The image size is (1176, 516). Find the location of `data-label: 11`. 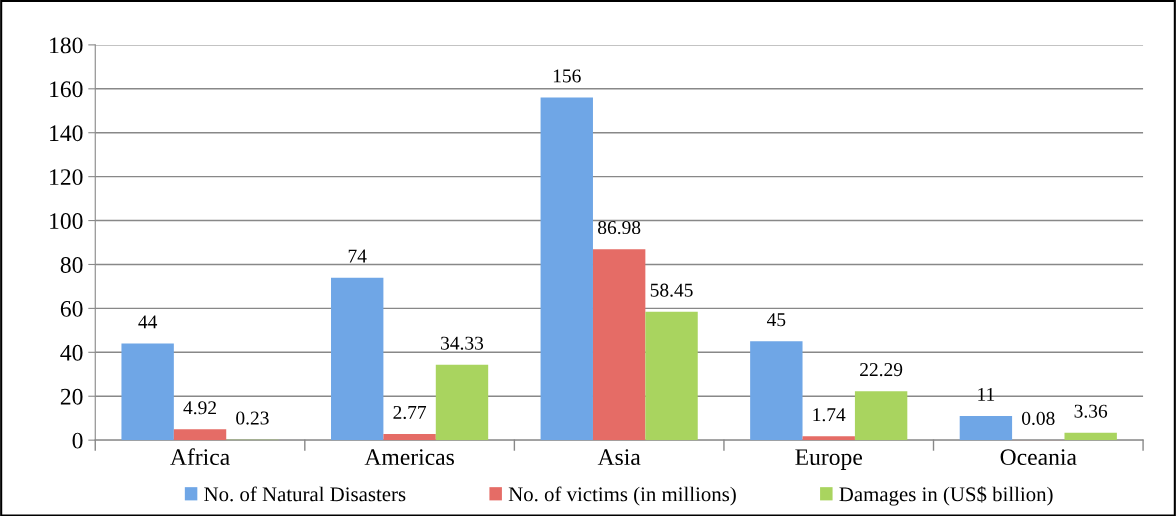

data-label: 11 is located at coordinates (986, 394).